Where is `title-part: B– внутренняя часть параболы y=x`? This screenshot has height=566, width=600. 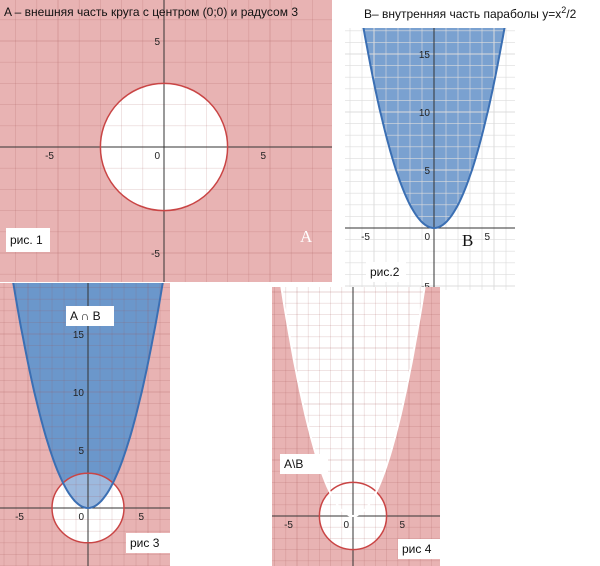
title-part: B– внутренняя часть параболы y=x is located at coordinates (462, 14).